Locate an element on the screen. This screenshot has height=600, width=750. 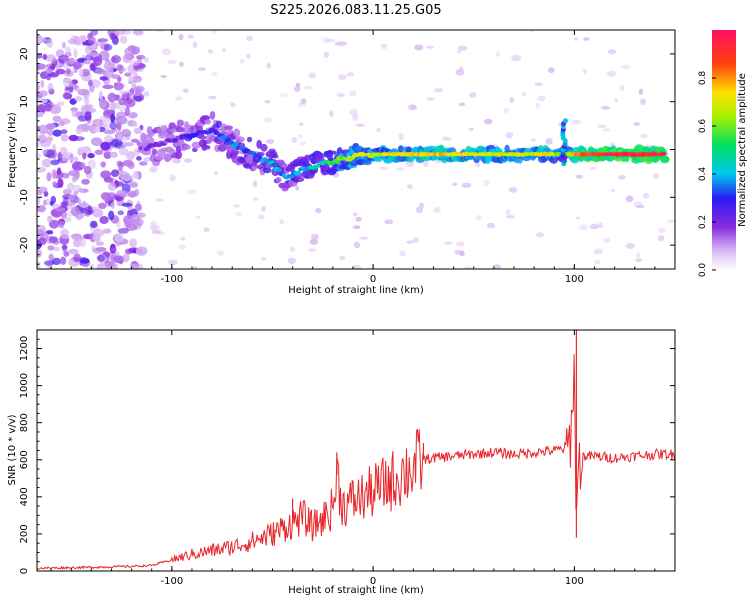
spectrogram-ytick-label: 10 is located at coordinates (24, 101).